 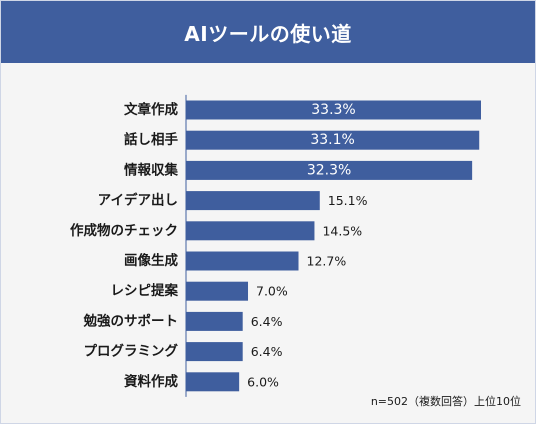 I want to click on value-label: 33.3%, so click(x=333, y=110).